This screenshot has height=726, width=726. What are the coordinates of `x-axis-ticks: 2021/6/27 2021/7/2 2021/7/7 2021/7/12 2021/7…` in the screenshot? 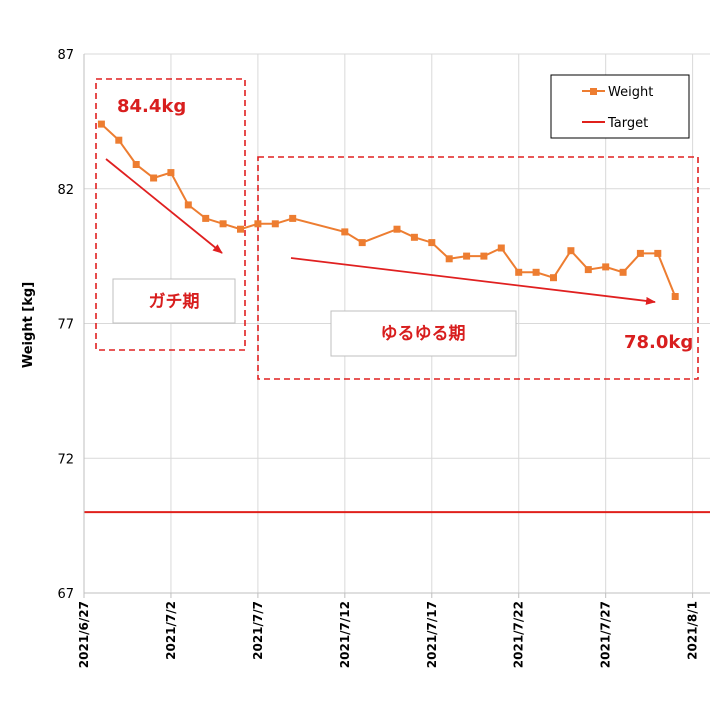 It's located at (388, 630).